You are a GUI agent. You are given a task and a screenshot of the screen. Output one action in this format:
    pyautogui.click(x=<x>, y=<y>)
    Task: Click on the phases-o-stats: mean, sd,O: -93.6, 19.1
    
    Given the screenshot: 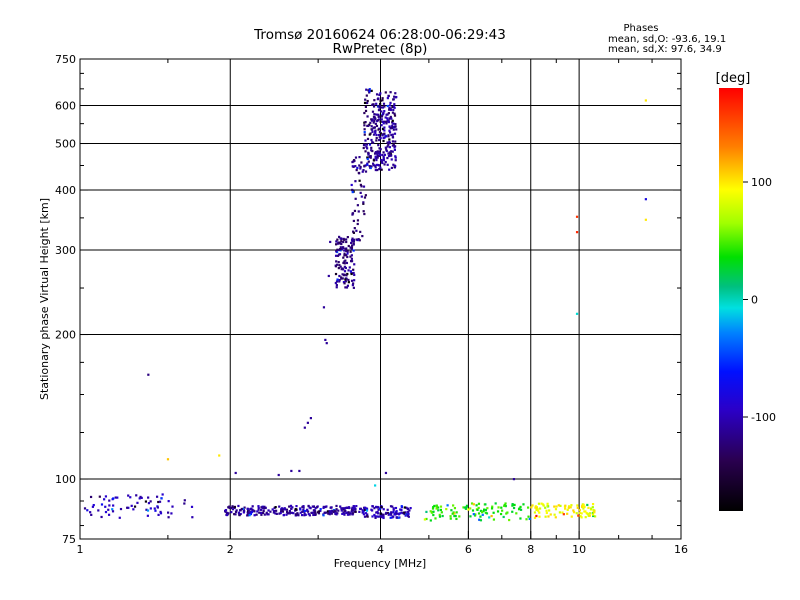 What is the action you would take?
    pyautogui.click(x=667, y=39)
    